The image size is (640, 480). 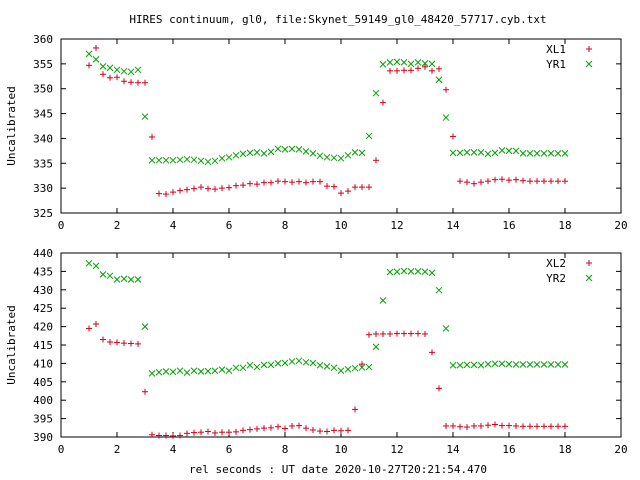 I want to click on x-tick-label: 16, so click(x=508, y=225).